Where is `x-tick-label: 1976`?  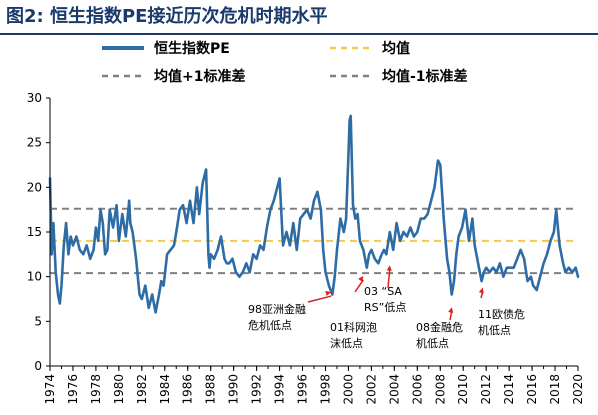 x-tick-label: 1976 is located at coordinates (73, 389).